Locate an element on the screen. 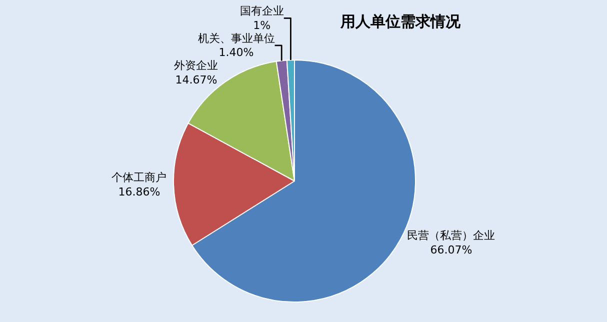 The height and width of the screenshot is (322, 607). data-label: 1.40% is located at coordinates (236, 53).